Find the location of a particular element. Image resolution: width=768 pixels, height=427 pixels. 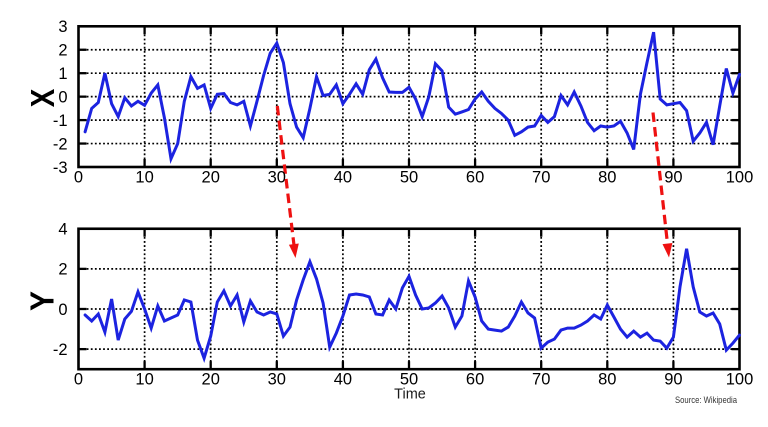

svg-text: -3 is located at coordinates (60, 168).